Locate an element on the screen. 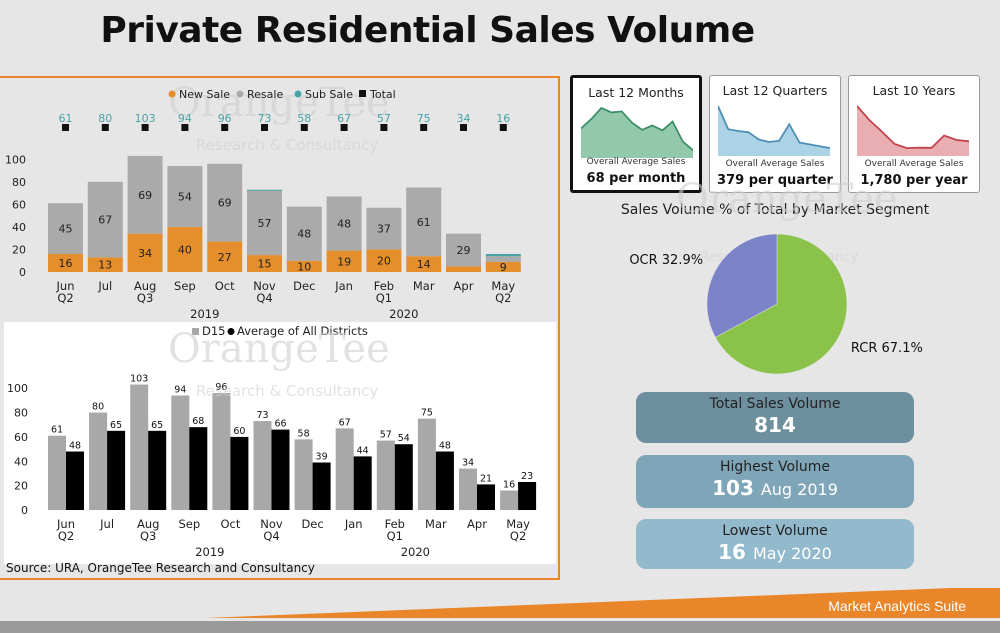 This screenshot has height=633, width=1000. kpi-title: Last 12 Quarters is located at coordinates (775, 90).